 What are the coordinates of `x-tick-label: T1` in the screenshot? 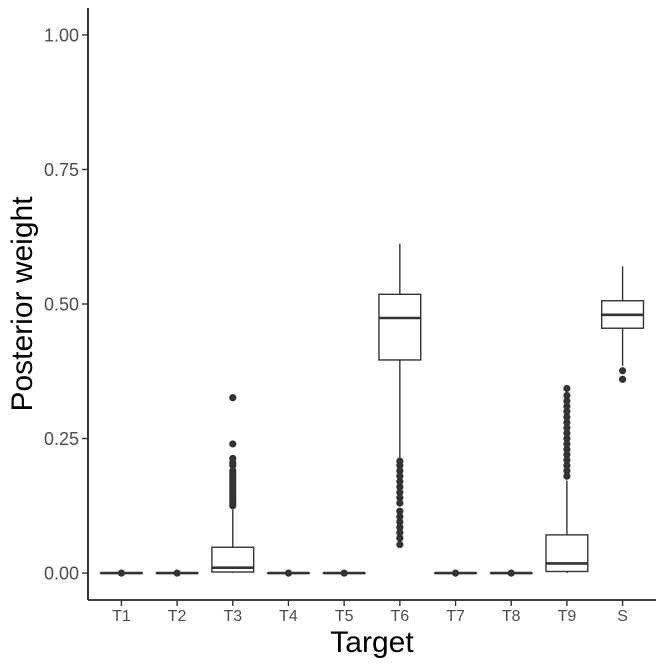 It's located at (121, 616).